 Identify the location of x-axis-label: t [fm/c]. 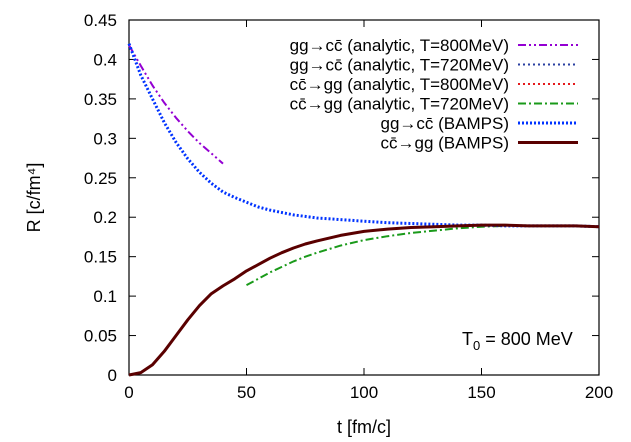
(364, 427).